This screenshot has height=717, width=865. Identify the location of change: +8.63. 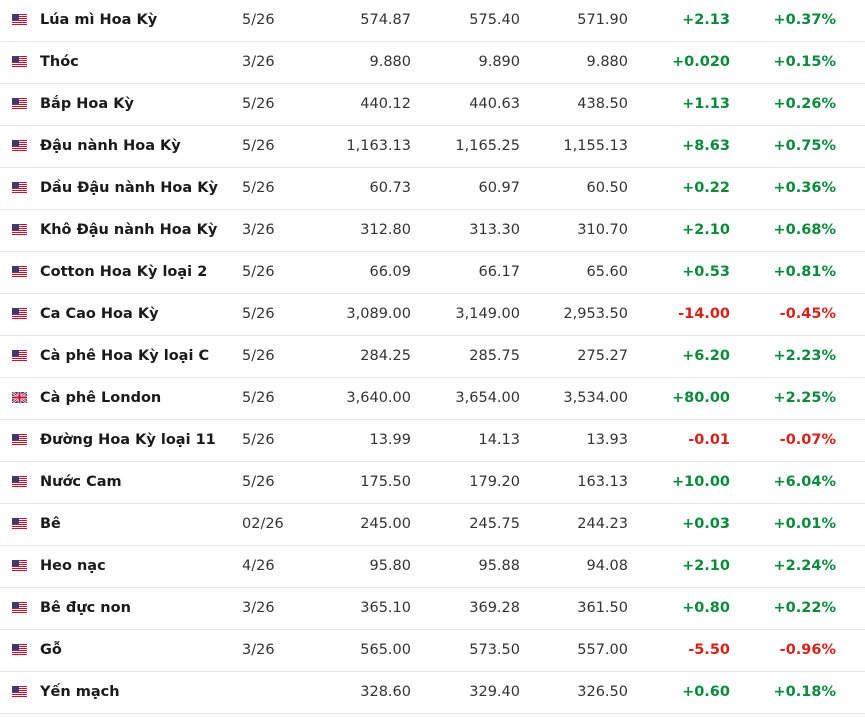
(706, 146).